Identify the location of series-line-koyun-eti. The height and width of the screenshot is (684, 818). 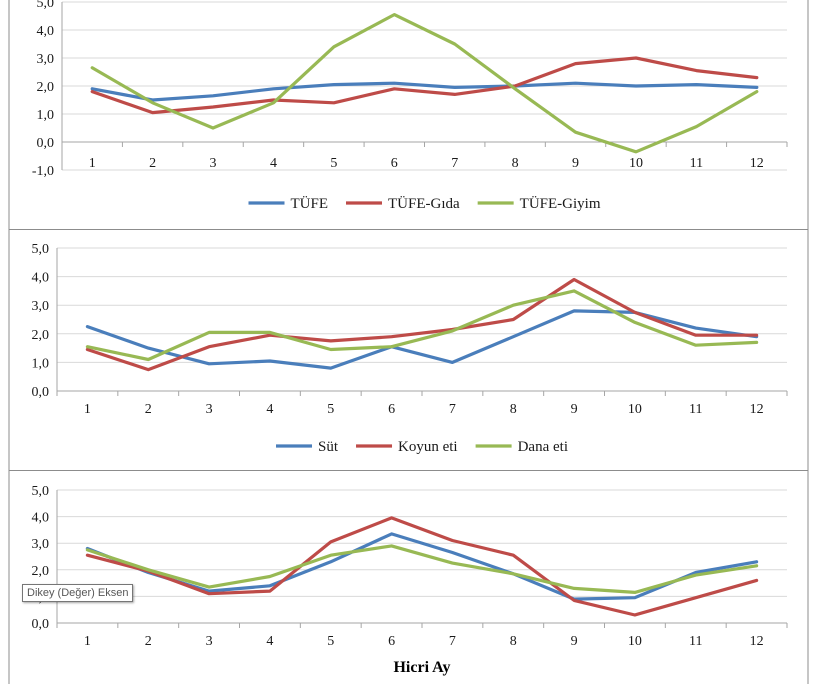
(422, 324).